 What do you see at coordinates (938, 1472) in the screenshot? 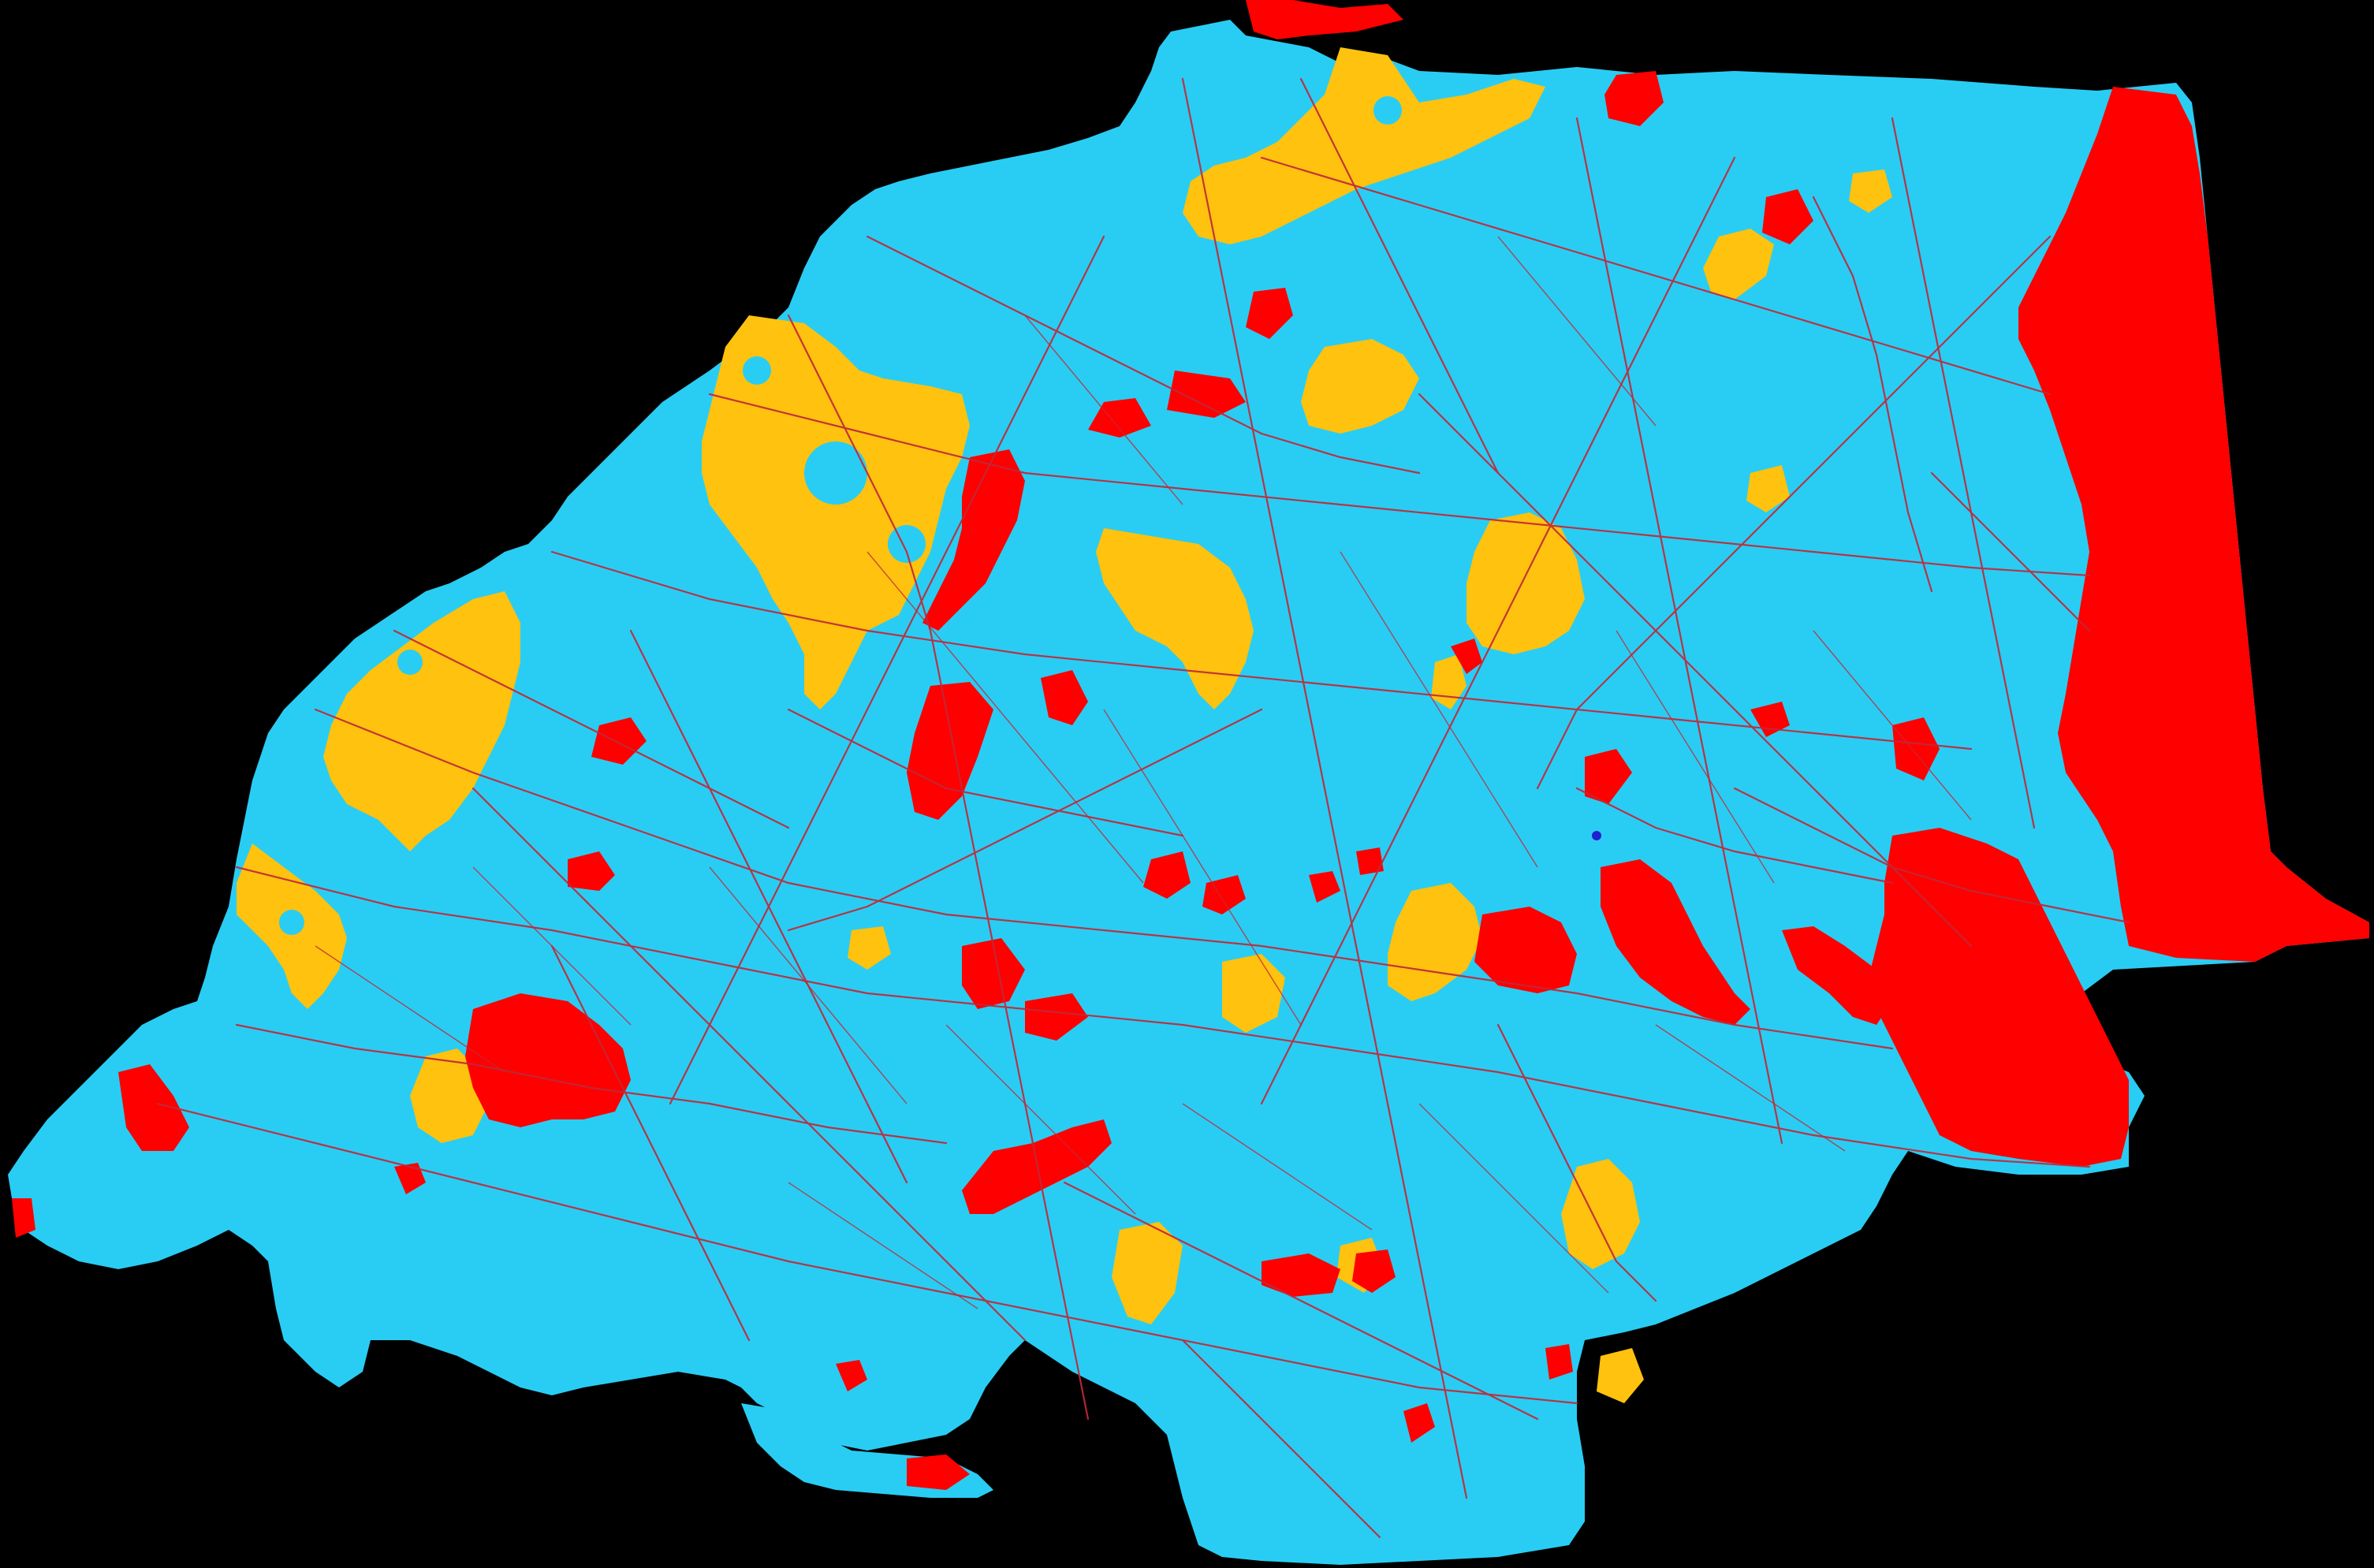
I see `red-patch-south-island` at bounding box center [938, 1472].